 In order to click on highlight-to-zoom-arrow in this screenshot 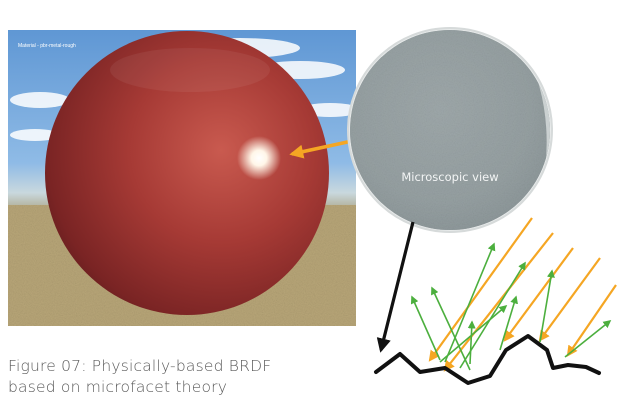, I will do `click(321, 149)`.